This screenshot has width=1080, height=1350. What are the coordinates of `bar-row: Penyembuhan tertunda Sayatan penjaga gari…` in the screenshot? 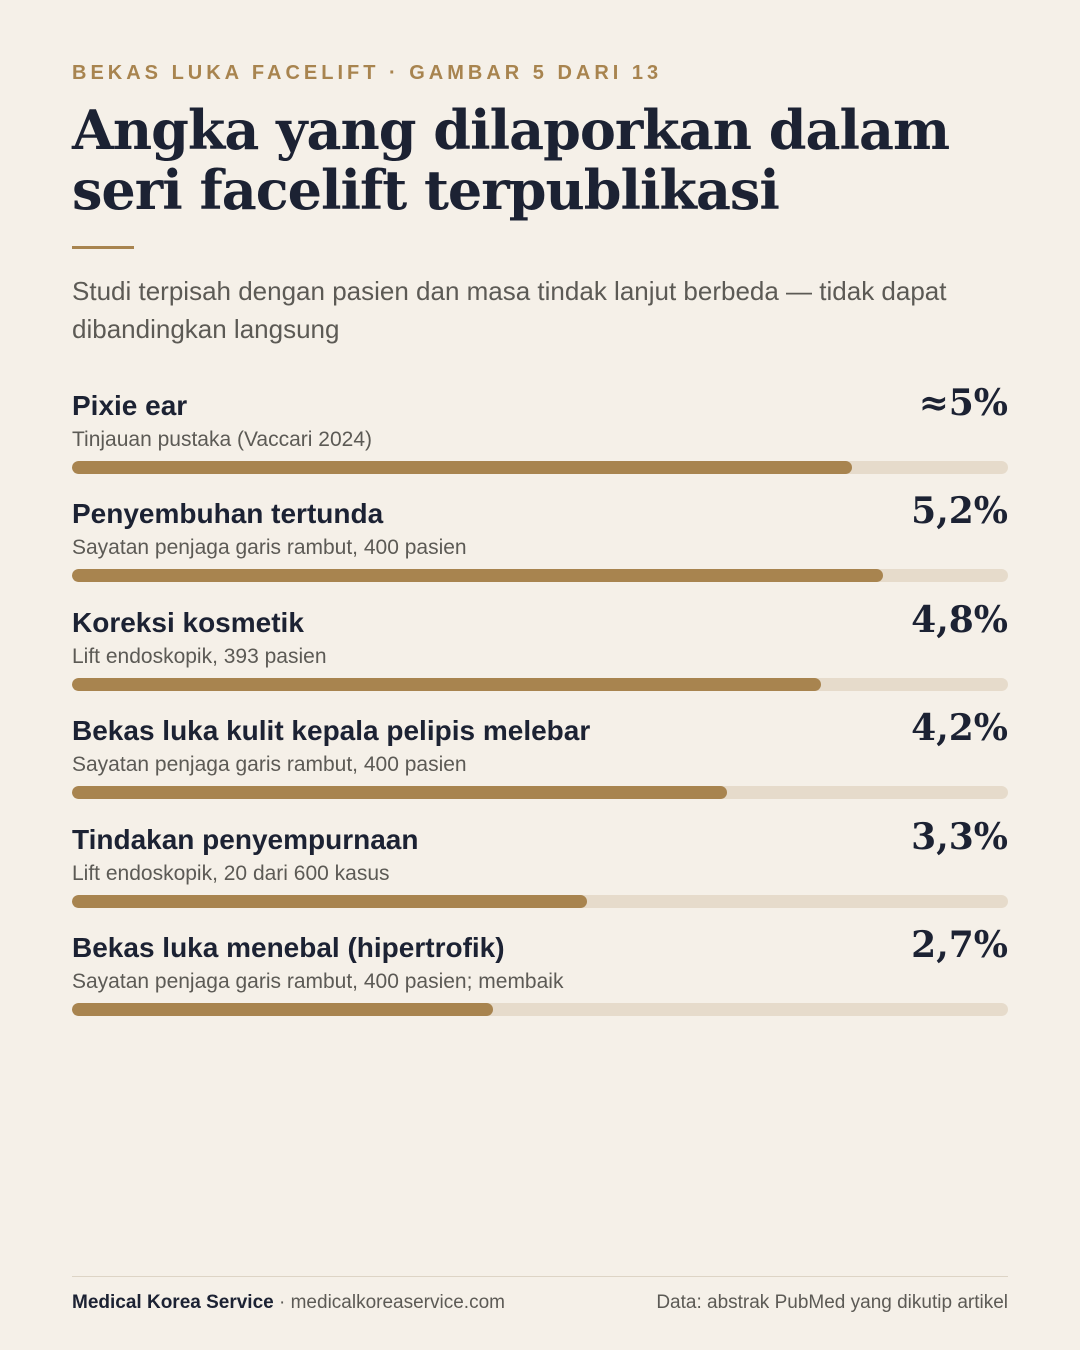 It's located at (540, 546).